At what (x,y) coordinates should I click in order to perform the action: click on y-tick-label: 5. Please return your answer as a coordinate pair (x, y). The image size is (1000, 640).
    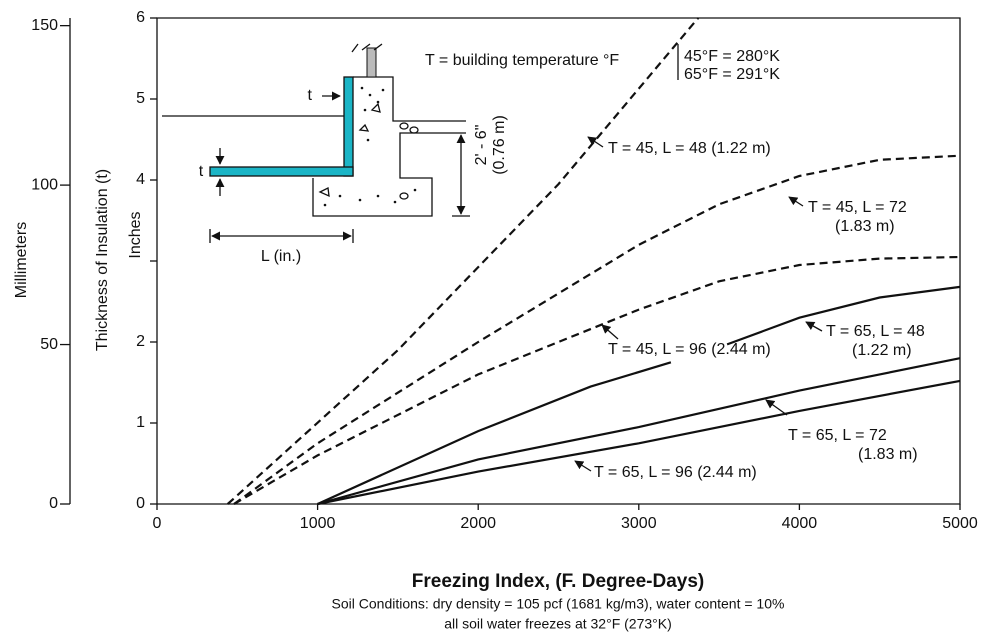
    Looking at the image, I should click on (140, 98).